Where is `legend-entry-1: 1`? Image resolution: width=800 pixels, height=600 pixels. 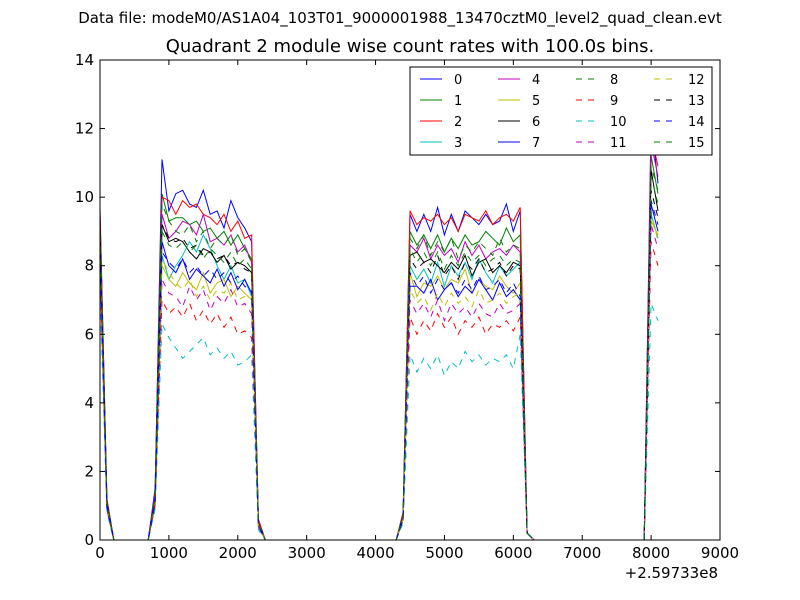 legend-entry-1: 1 is located at coordinates (458, 101).